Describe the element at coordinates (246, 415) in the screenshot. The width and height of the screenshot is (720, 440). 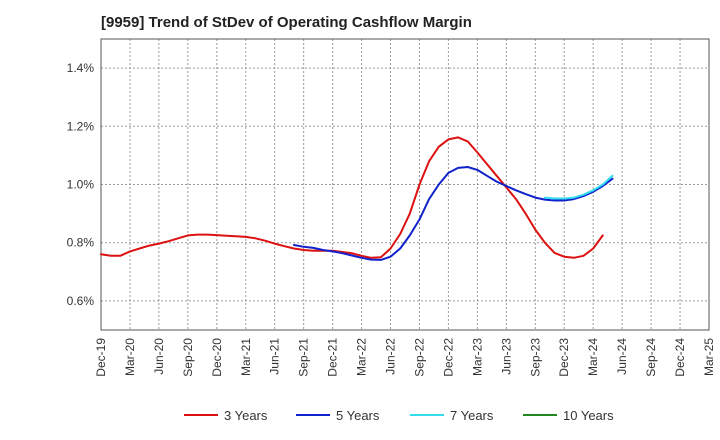
I see `legend-label-1: 3 Years` at that location.